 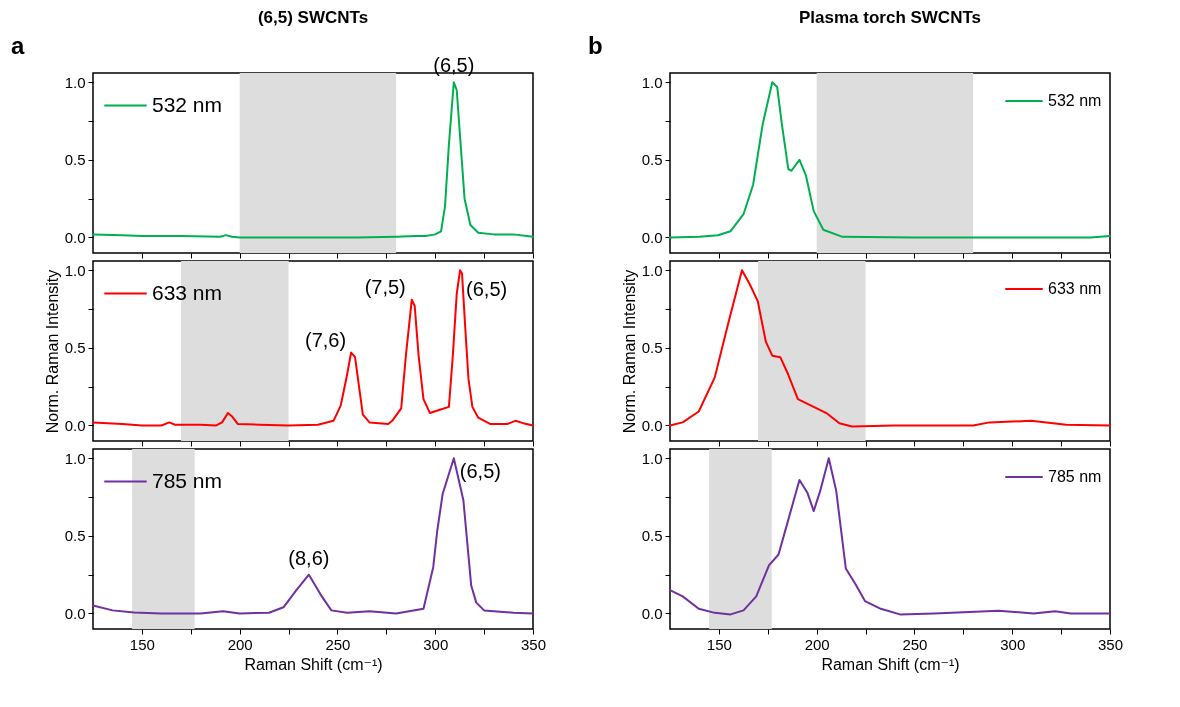 I want to click on text: a, so click(x=18, y=45).